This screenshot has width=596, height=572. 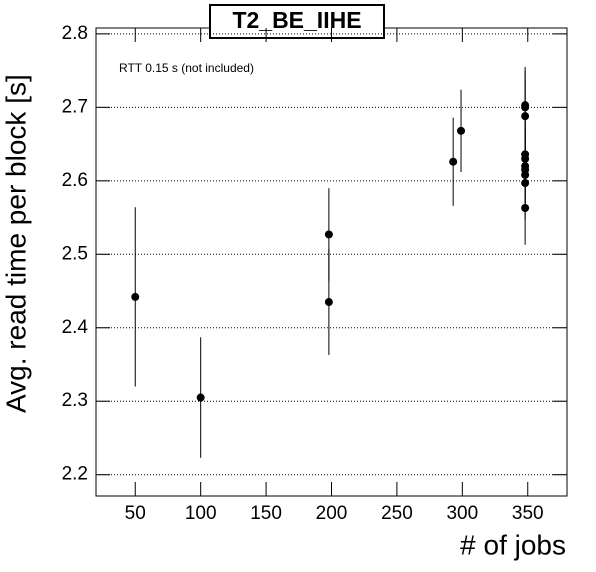 I want to click on y-tick-label: 2.5, so click(x=75, y=253).